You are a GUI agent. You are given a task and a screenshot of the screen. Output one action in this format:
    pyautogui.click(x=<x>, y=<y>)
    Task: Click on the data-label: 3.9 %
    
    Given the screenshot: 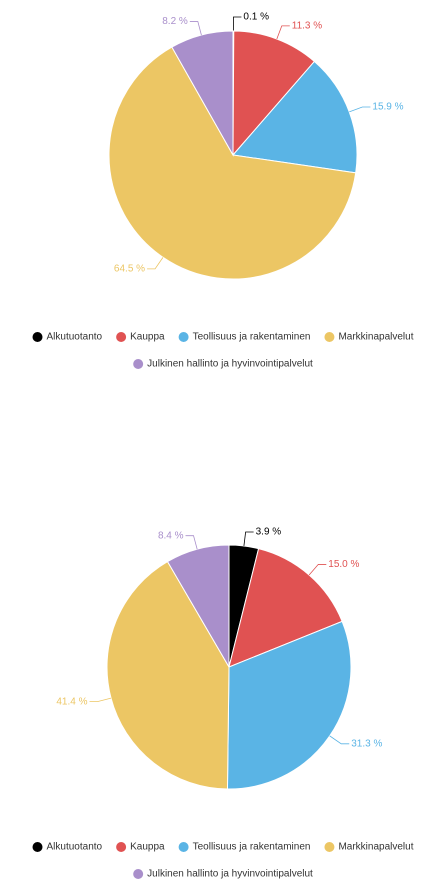 What is the action you would take?
    pyautogui.click(x=269, y=532)
    